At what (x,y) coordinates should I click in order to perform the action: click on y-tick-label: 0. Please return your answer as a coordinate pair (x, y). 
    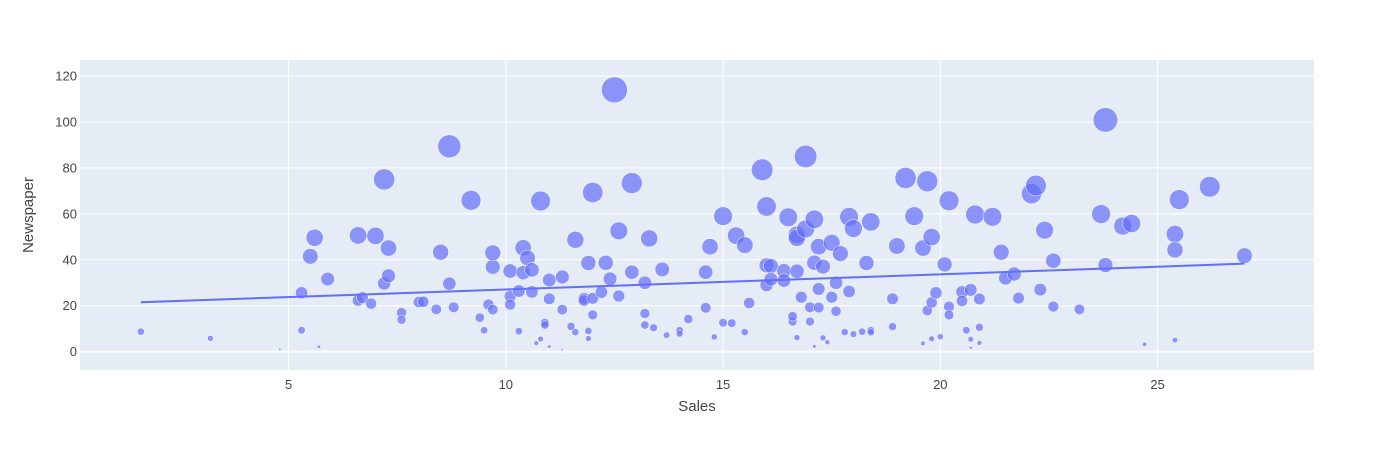
    Looking at the image, I should click on (73, 351).